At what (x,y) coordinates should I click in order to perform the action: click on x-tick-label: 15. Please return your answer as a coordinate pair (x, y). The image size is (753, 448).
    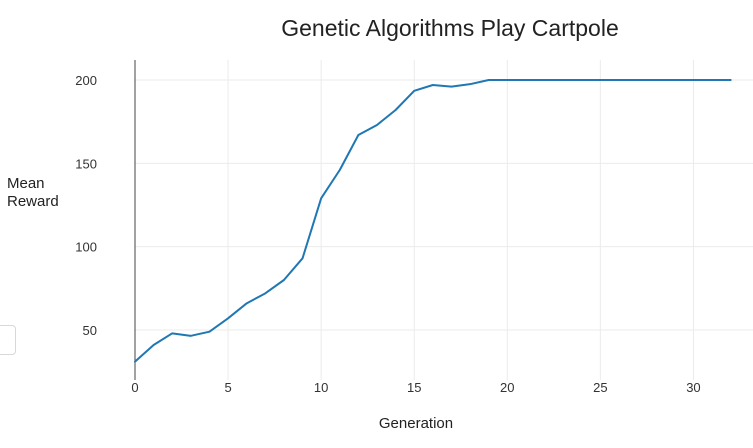
    Looking at the image, I should click on (414, 387).